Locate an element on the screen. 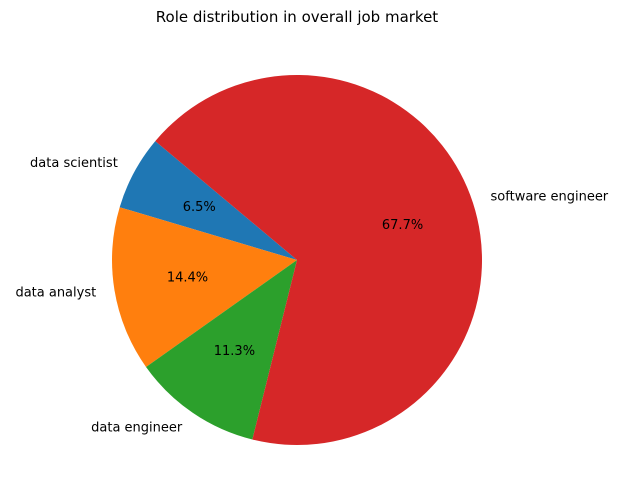 This screenshot has height=502, width=626. slice-label: data engineer is located at coordinates (137, 428).